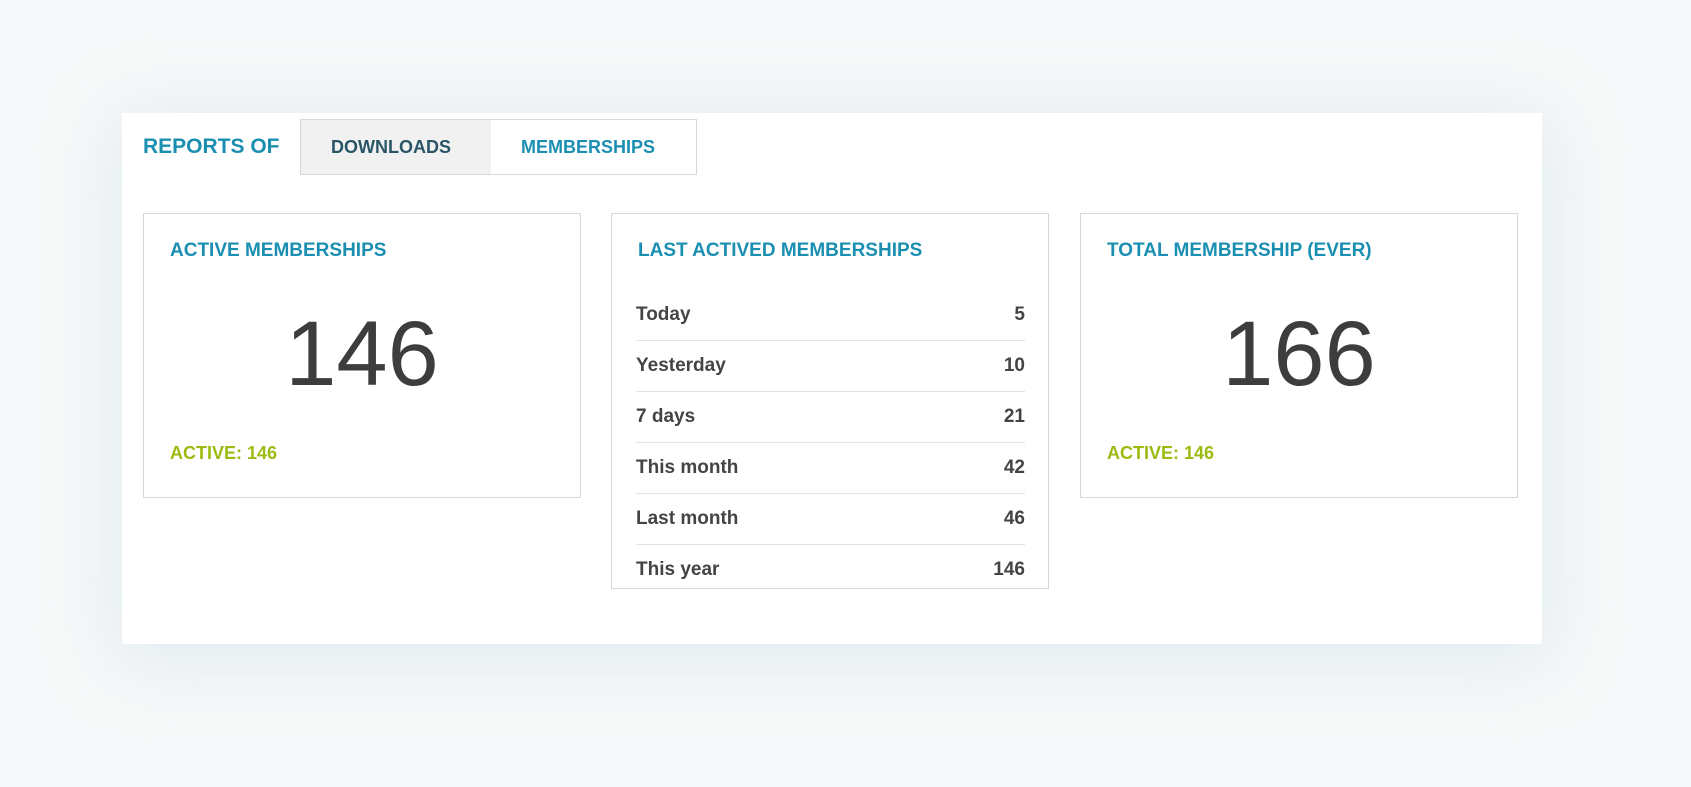  I want to click on active-memberships-value: 146, so click(362, 354).